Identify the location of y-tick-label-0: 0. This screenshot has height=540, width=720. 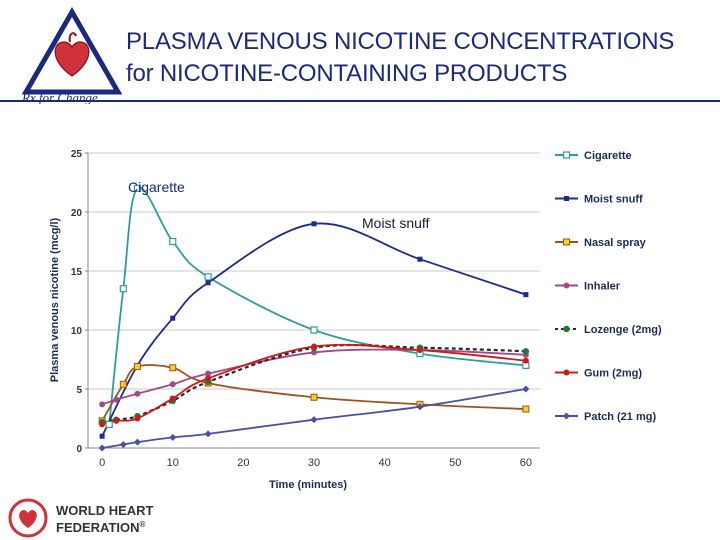
(79, 449).